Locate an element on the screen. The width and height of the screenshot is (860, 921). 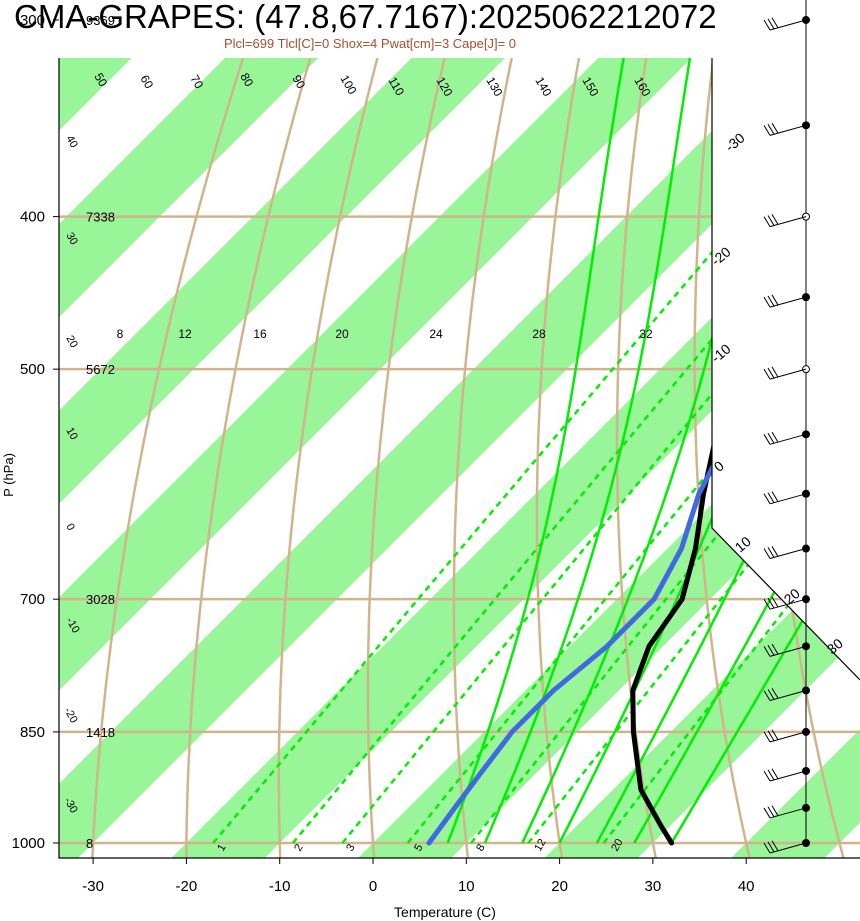
dry-adiabat-label: 90 is located at coordinates (298, 82).